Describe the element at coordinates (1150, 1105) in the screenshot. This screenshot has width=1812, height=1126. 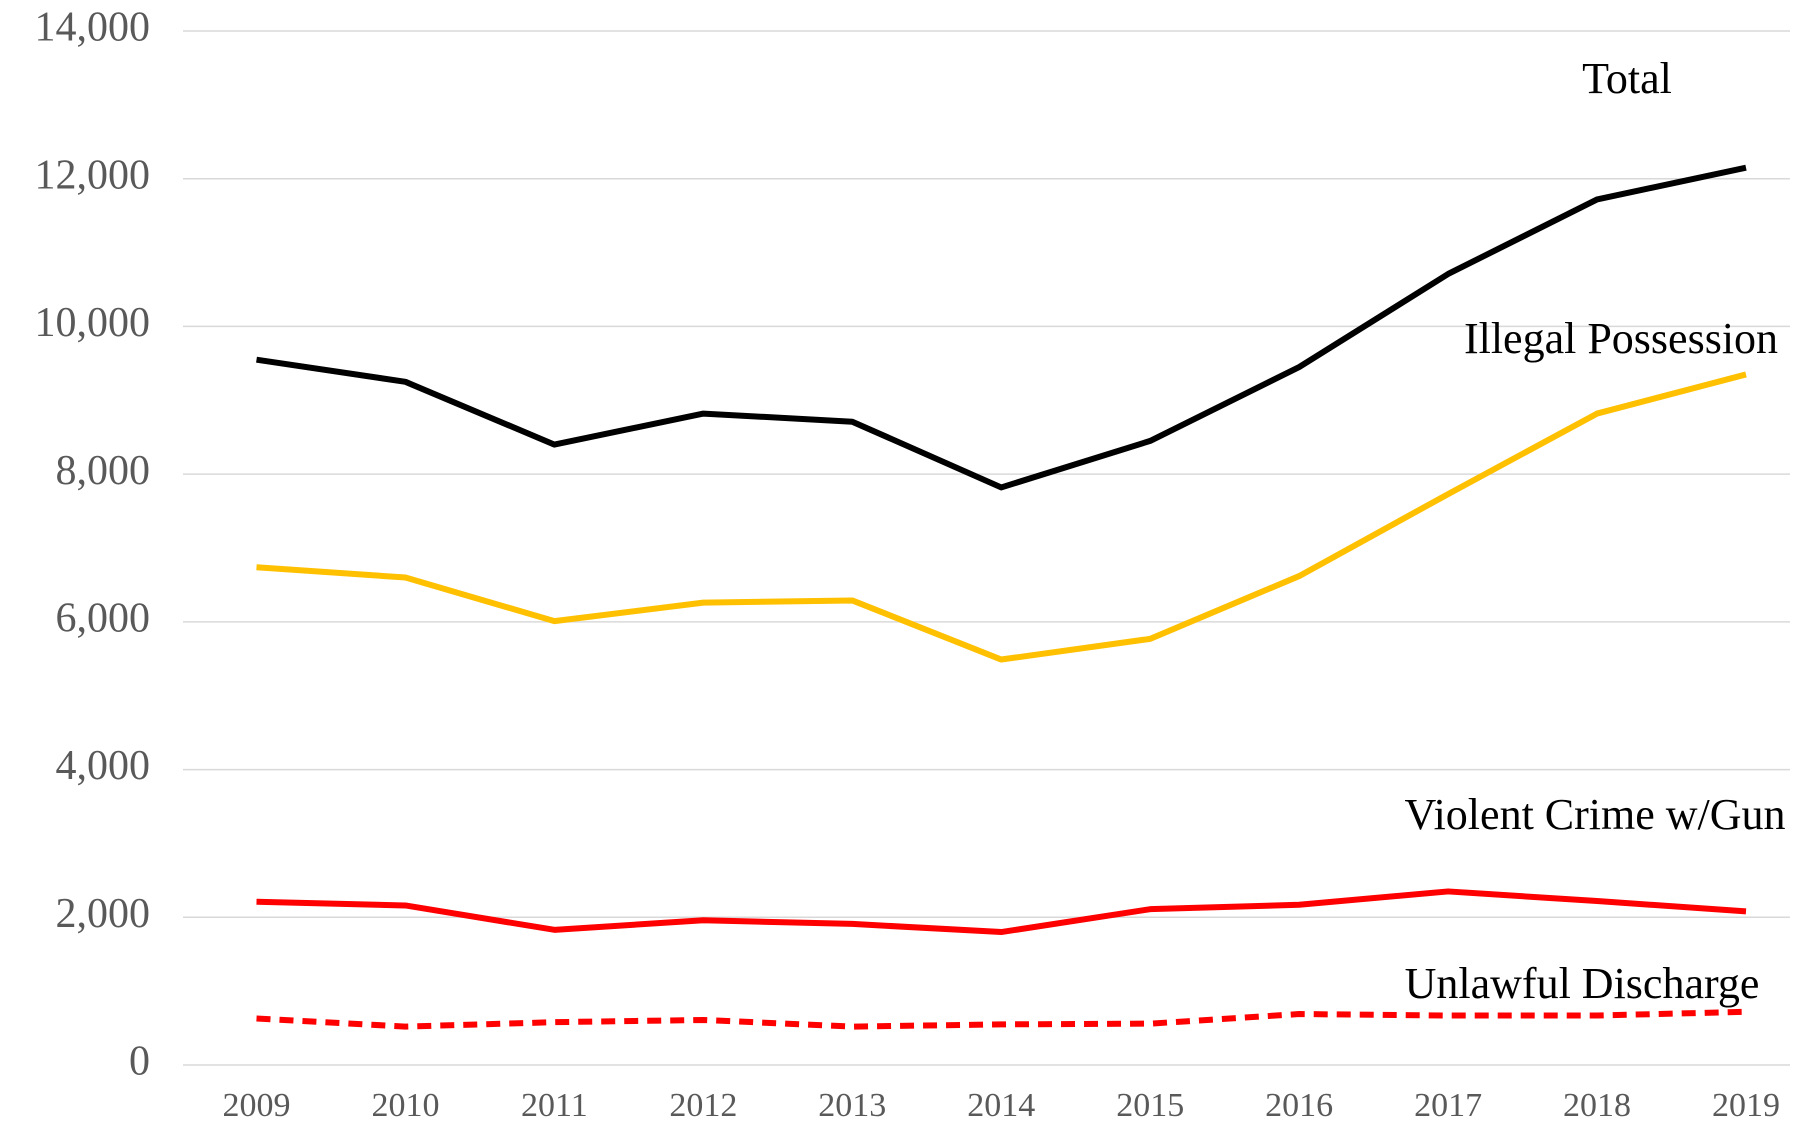
I see `x-tick-label: 2015` at that location.